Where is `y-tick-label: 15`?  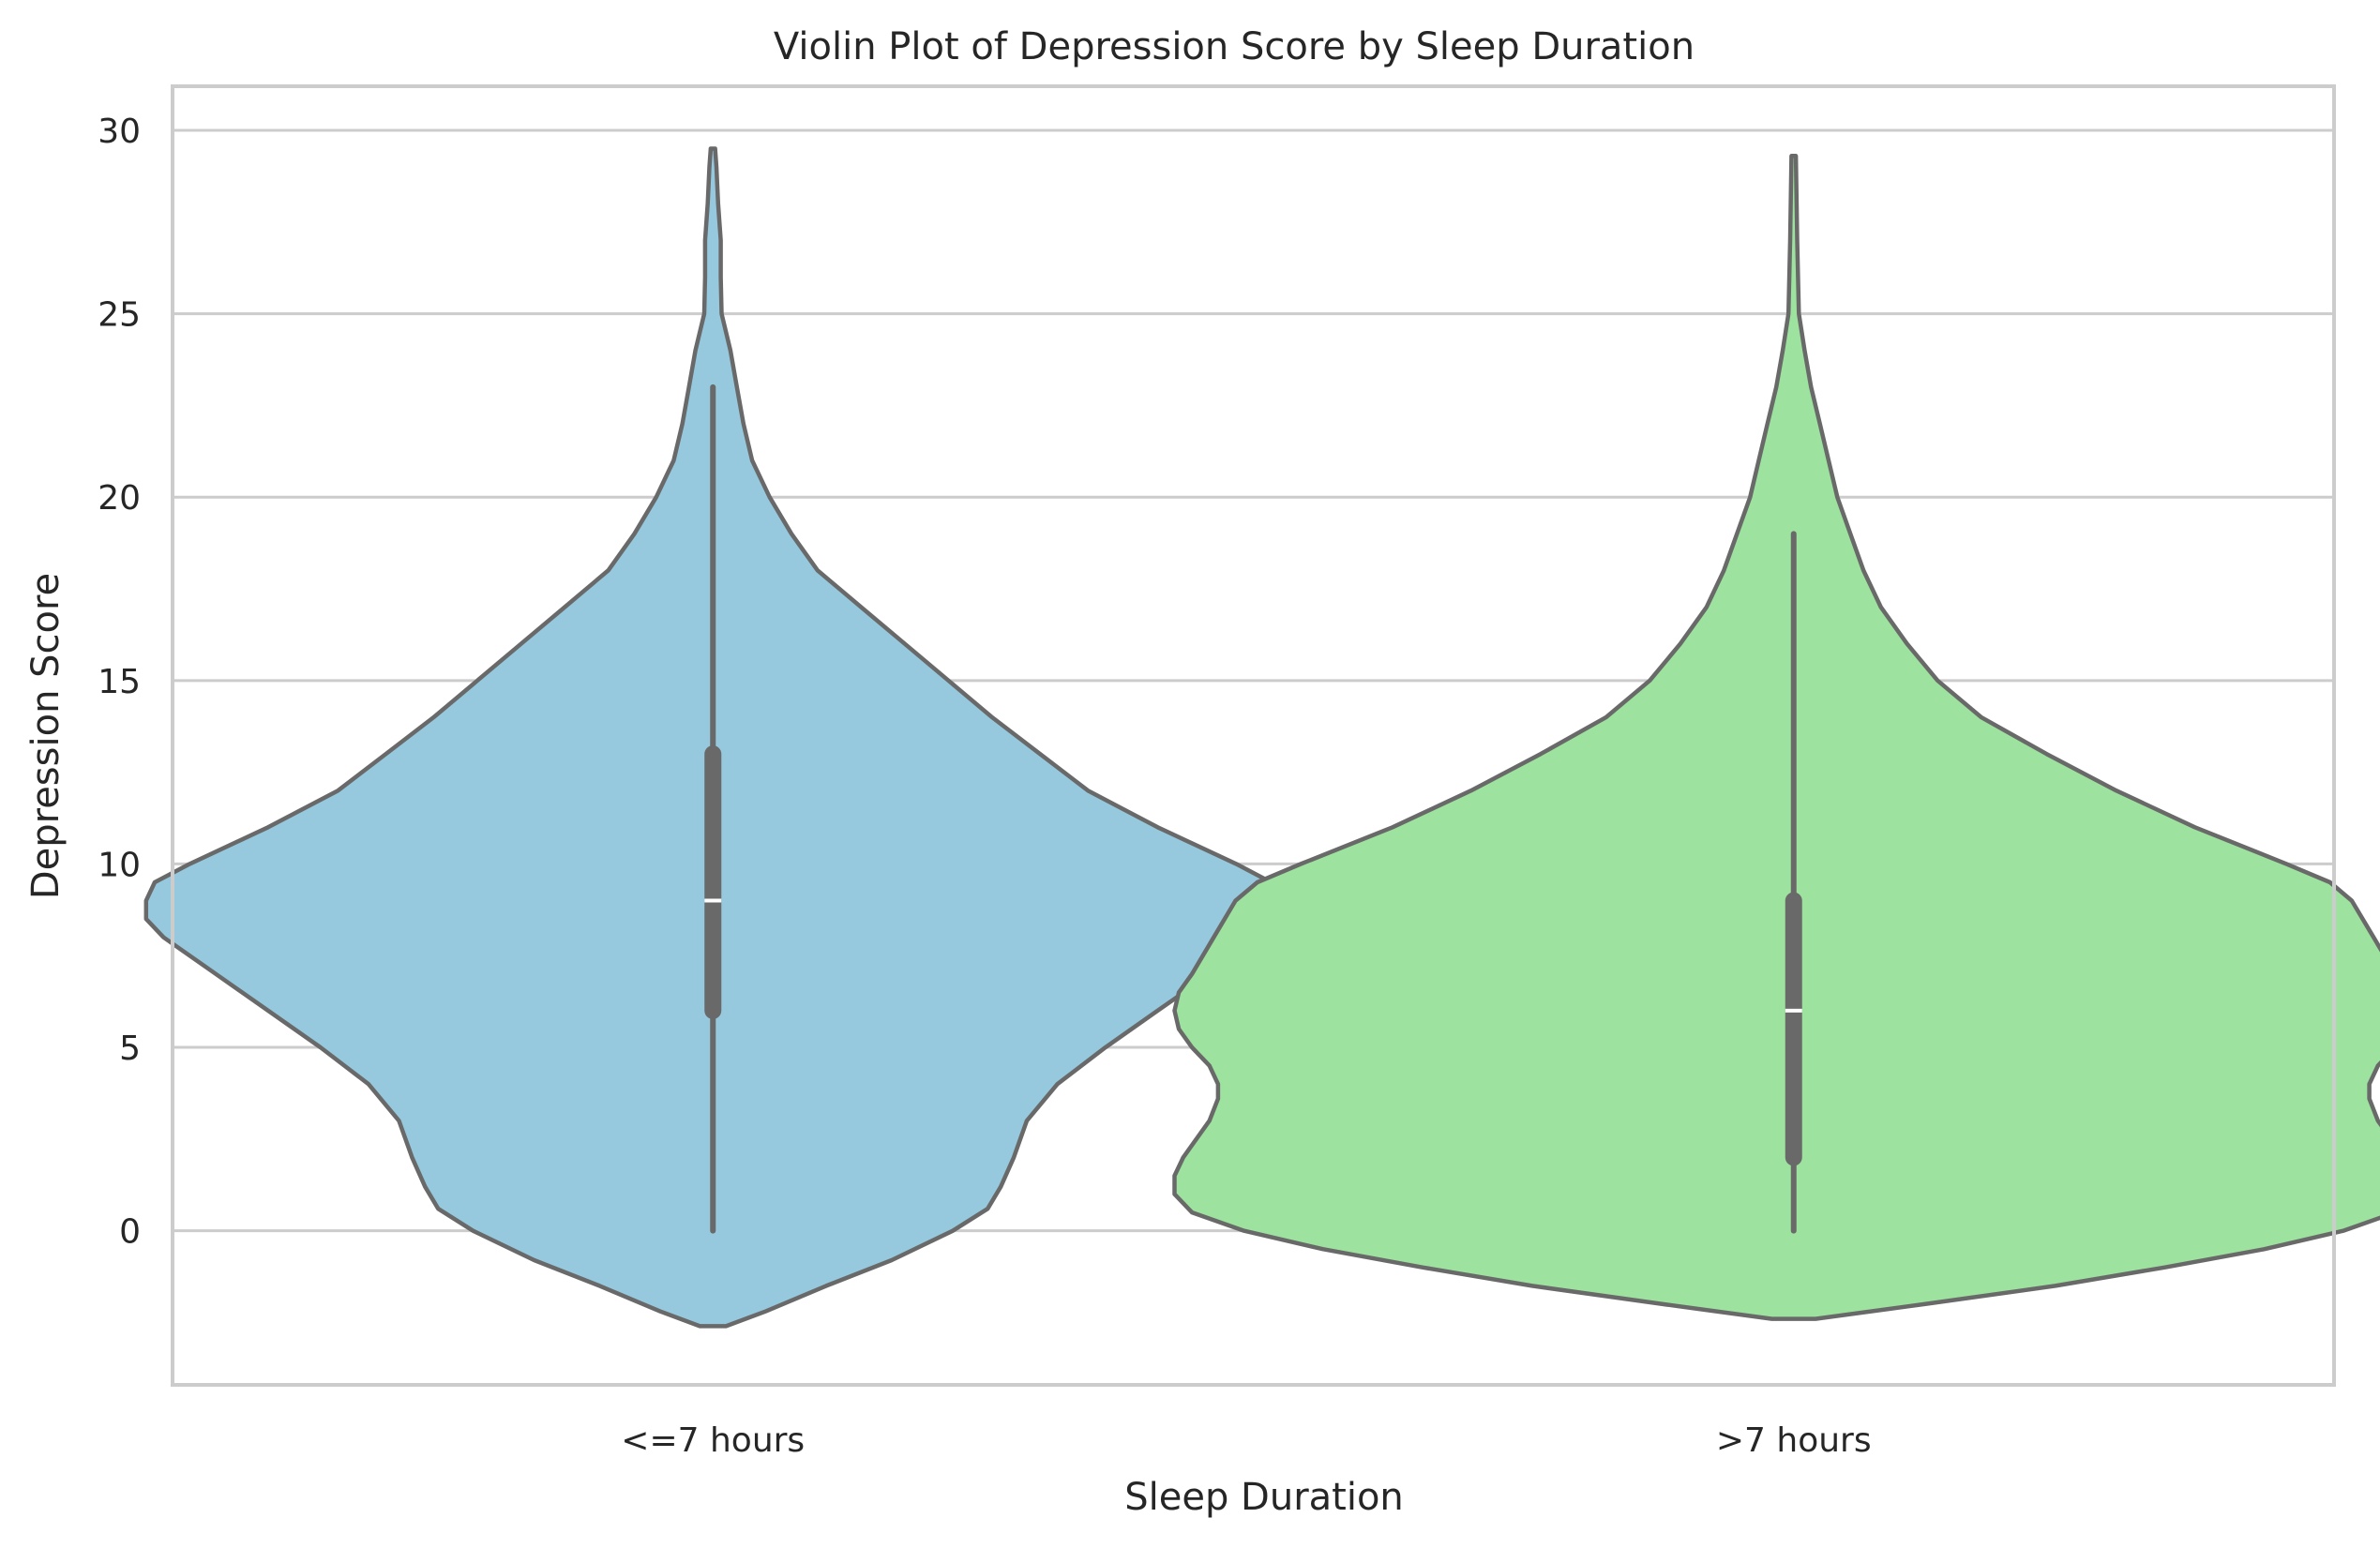
y-tick-label: 15 is located at coordinates (119, 682).